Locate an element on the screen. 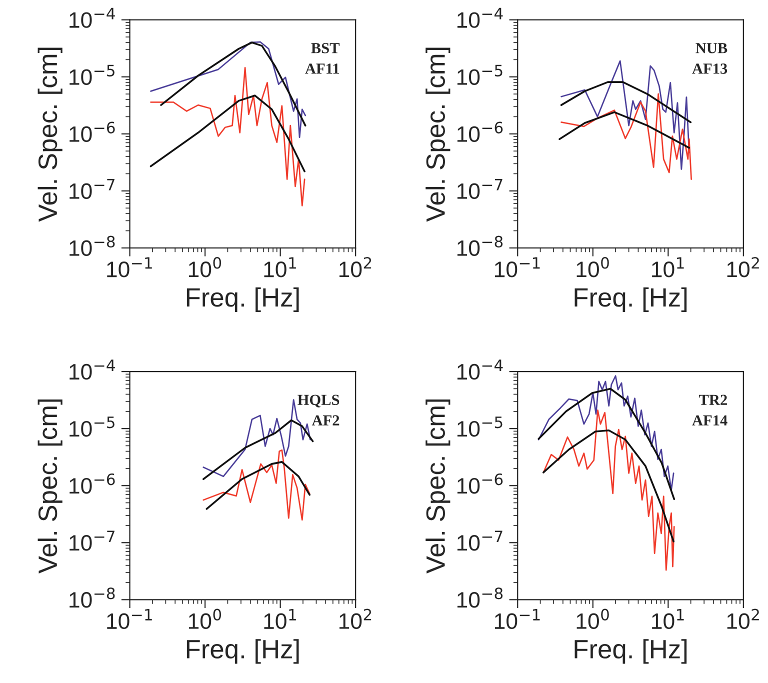 Image resolution: width=768 pixels, height=683 pixels. annotation: AF14 is located at coordinates (710, 420).